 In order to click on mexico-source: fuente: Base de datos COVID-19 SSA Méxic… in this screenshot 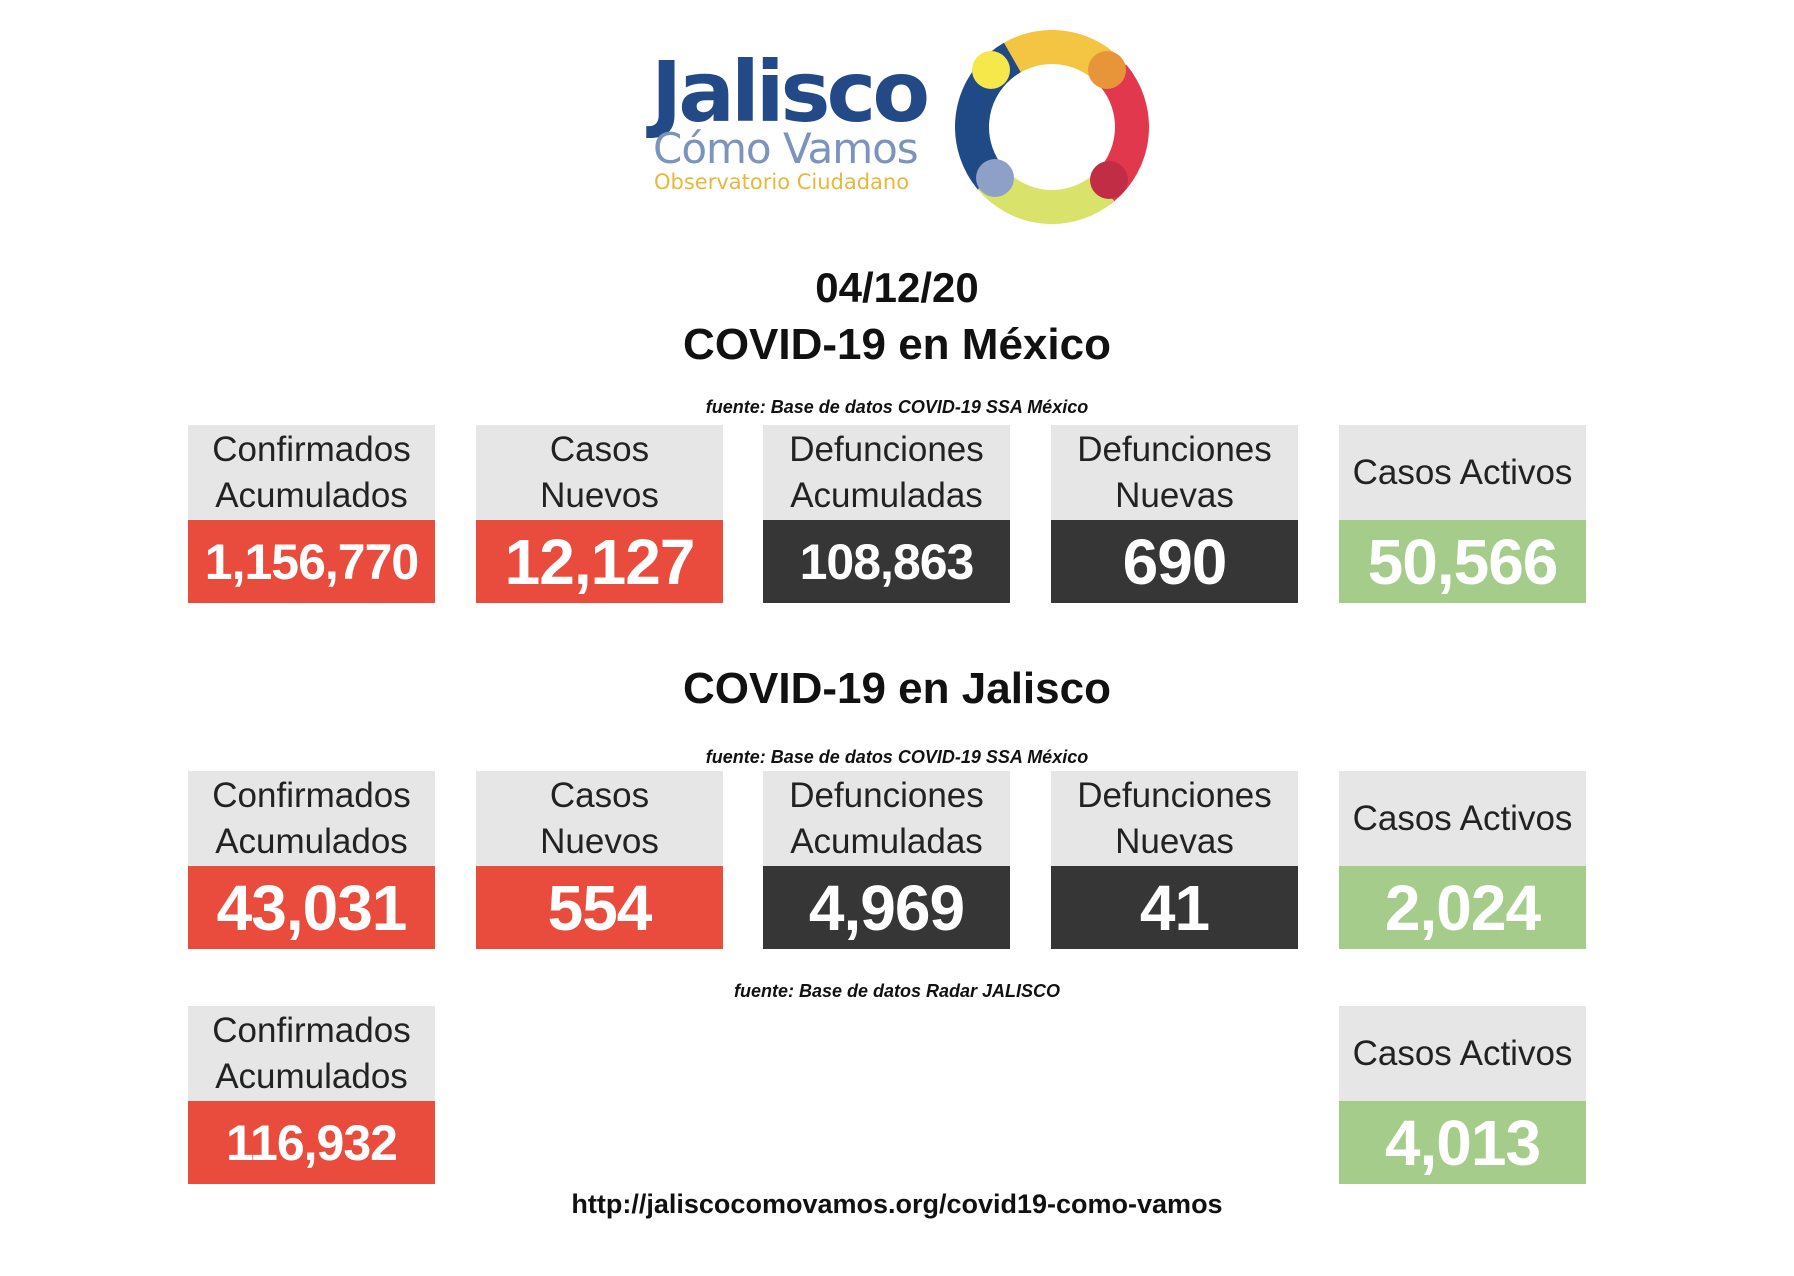, I will do `click(897, 407)`.